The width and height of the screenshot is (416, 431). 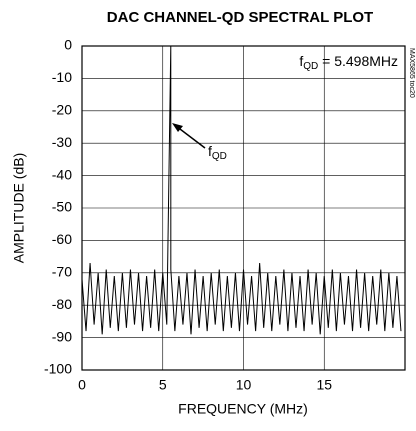 What do you see at coordinates (190, 137) in the screenshot?
I see `arrow-line` at bounding box center [190, 137].